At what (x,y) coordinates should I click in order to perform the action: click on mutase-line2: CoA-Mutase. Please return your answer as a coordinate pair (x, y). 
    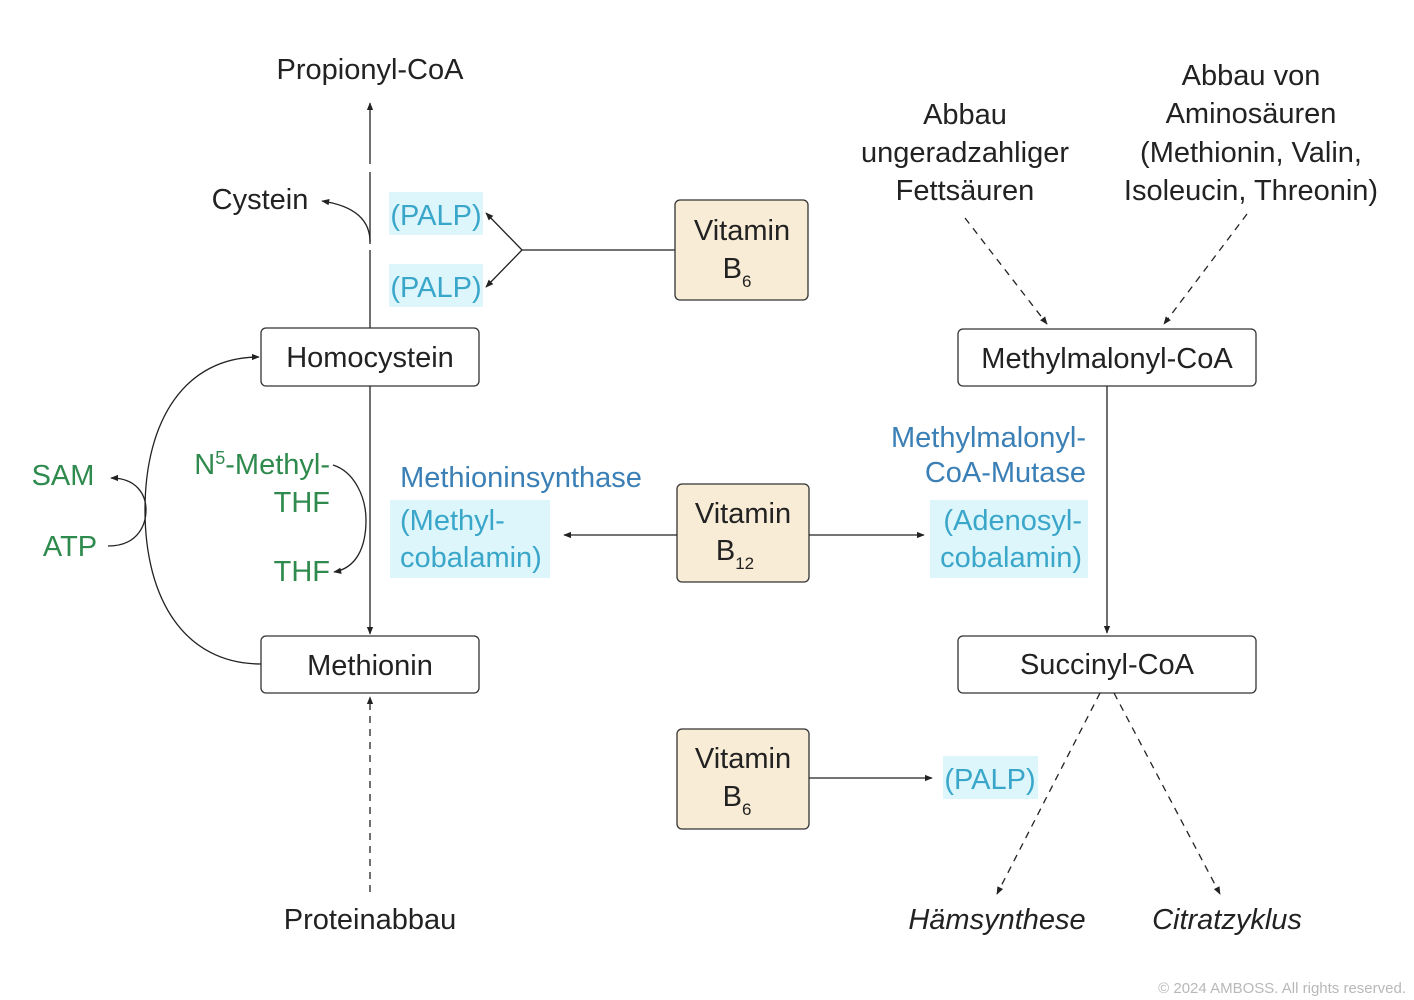
    Looking at the image, I should click on (1005, 473).